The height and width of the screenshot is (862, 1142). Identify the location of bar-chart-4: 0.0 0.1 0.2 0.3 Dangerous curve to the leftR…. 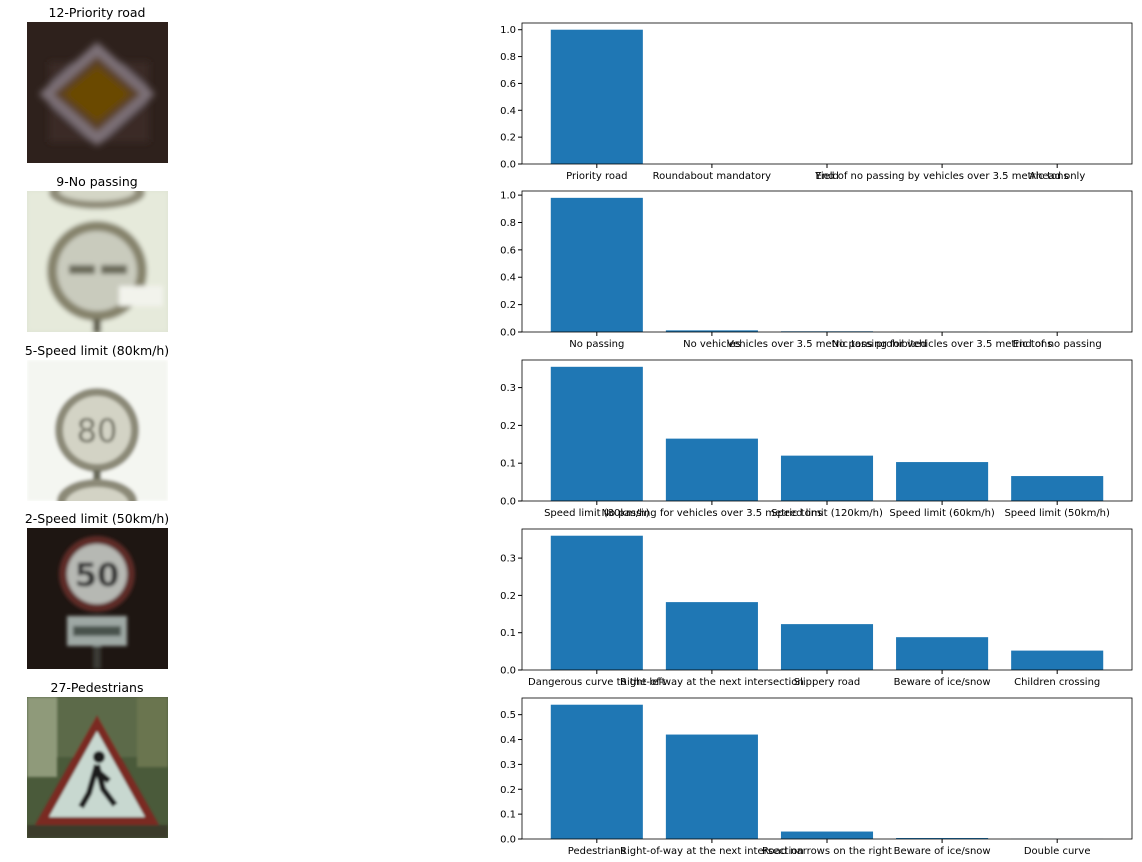
(816, 608).